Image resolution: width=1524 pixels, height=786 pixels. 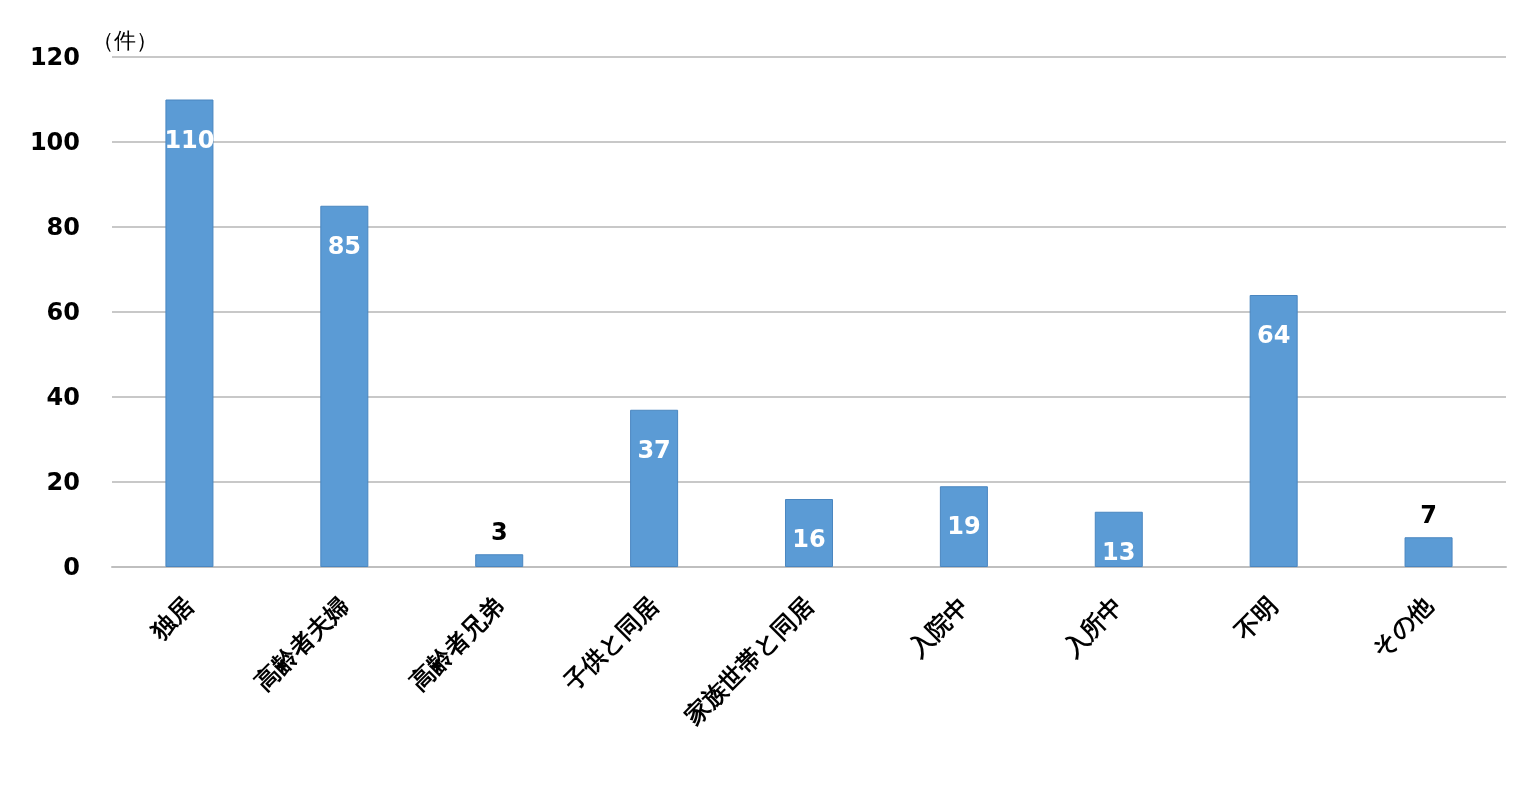 I want to click on x-tick-label: 子供と同居, so click(x=611, y=644).